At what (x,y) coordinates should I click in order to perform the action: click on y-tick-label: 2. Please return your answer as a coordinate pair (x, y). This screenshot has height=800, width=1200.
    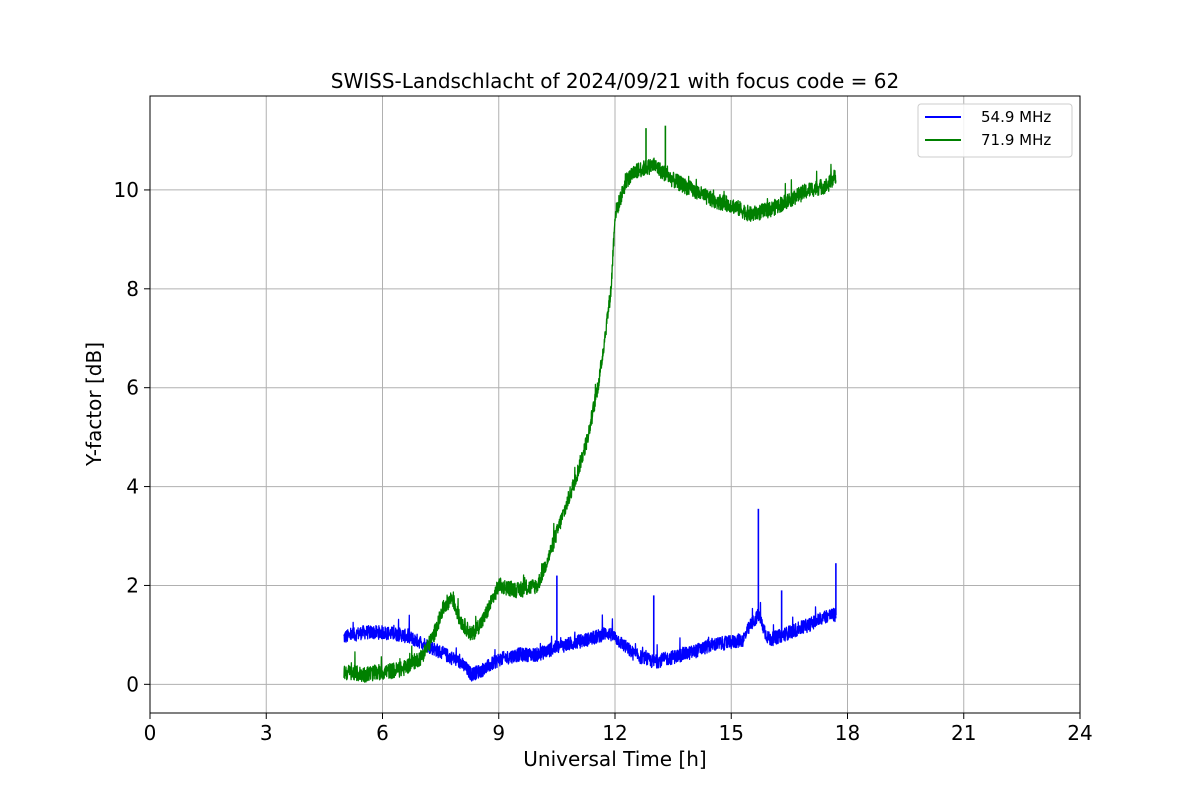
    Looking at the image, I should click on (132, 585).